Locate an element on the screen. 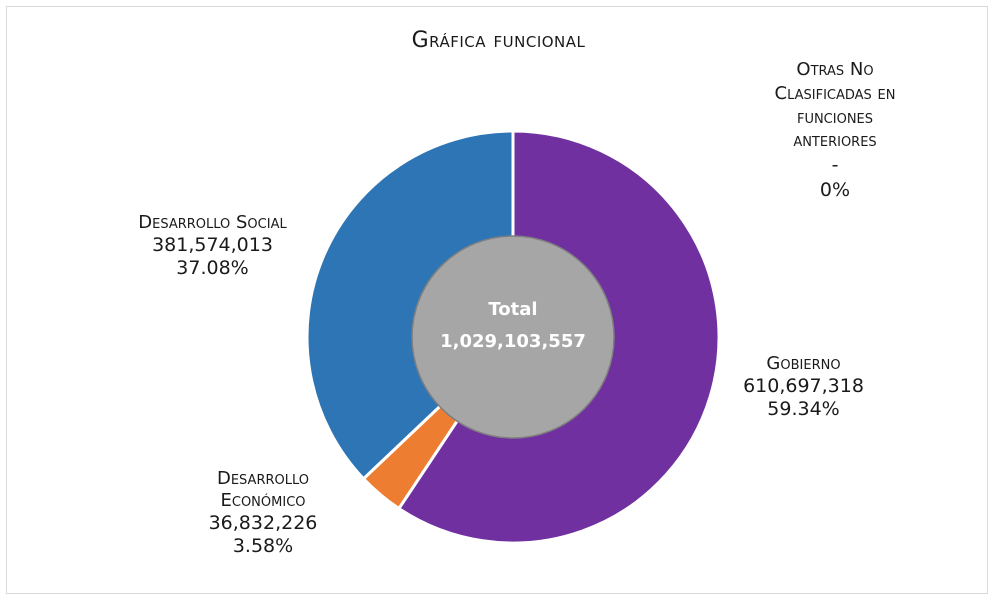 This screenshot has height=601, width=997. center-disc is located at coordinates (513, 337).